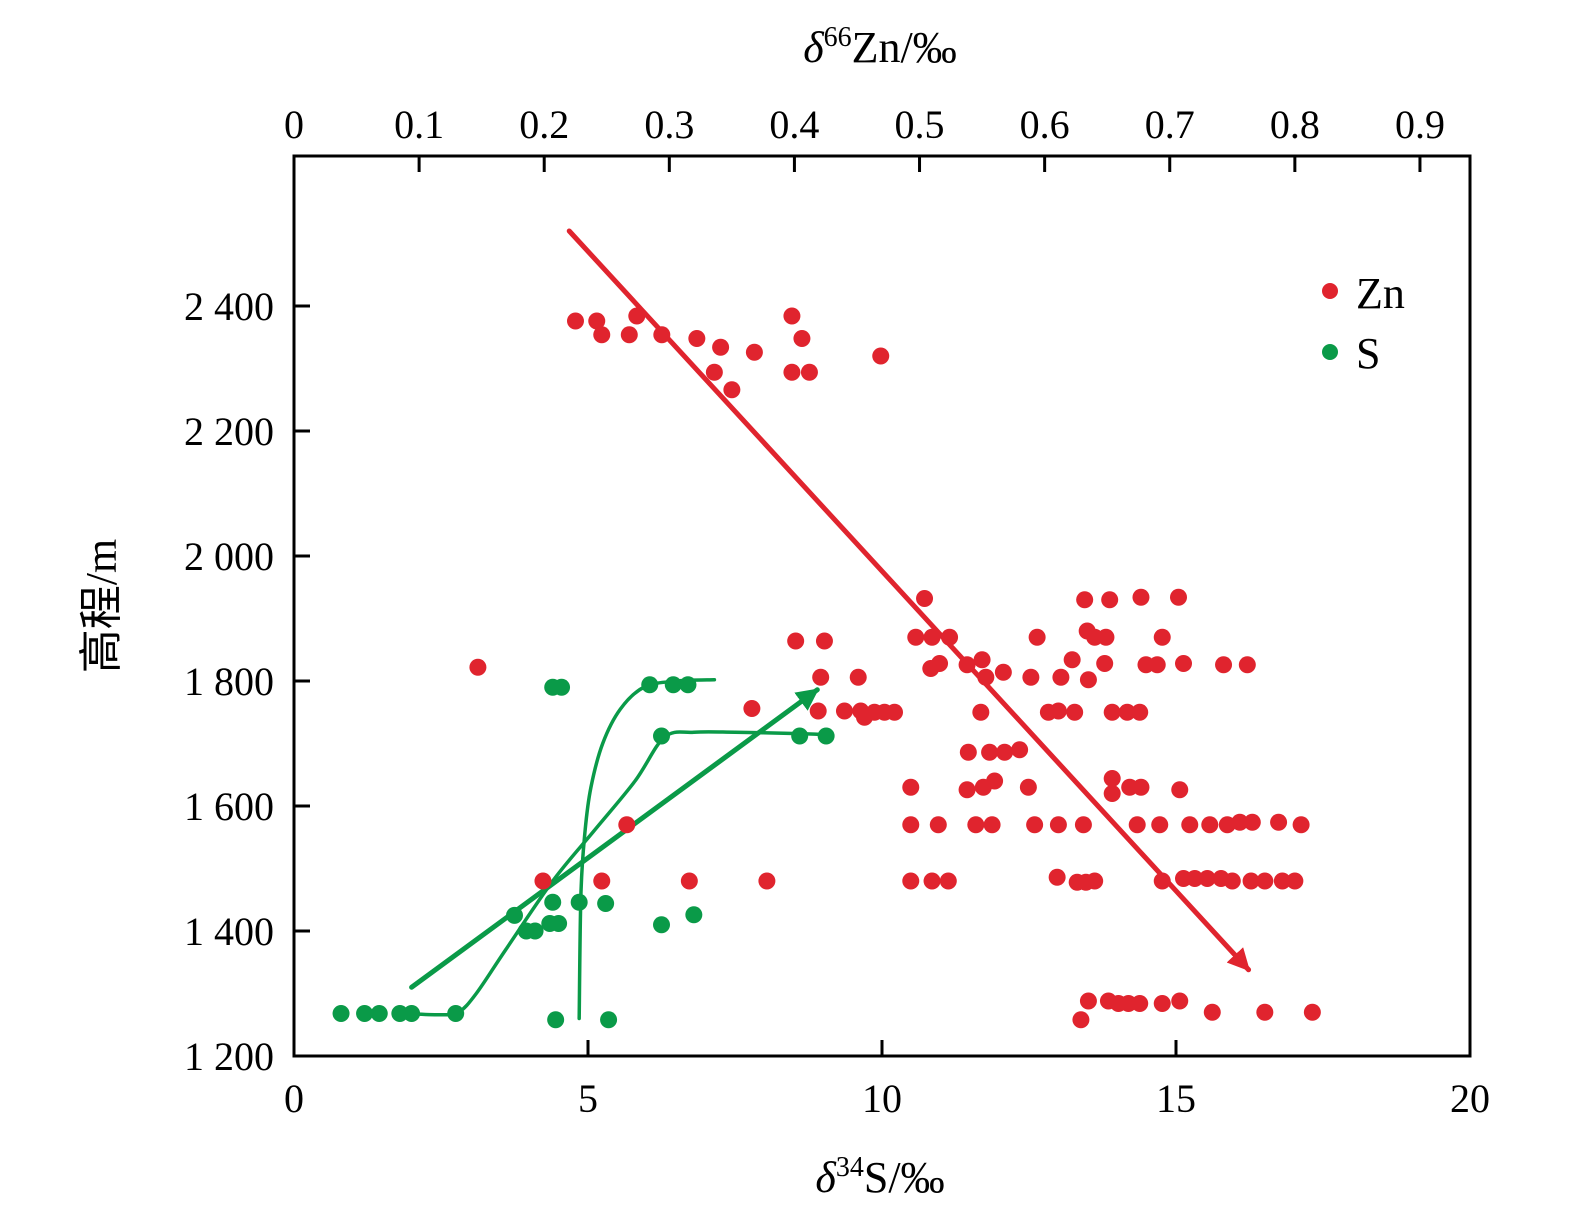 This screenshot has width=1575, height=1214. What do you see at coordinates (826, 1177) in the screenshot?
I see `x-axis-title-delta: δ` at bounding box center [826, 1177].